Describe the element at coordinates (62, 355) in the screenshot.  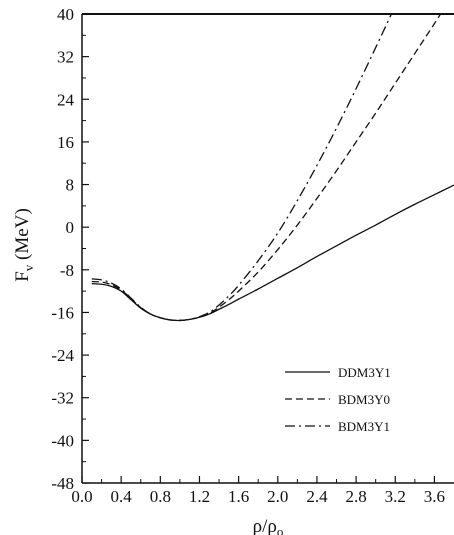
I see `y-tick-label: -24` at that location.